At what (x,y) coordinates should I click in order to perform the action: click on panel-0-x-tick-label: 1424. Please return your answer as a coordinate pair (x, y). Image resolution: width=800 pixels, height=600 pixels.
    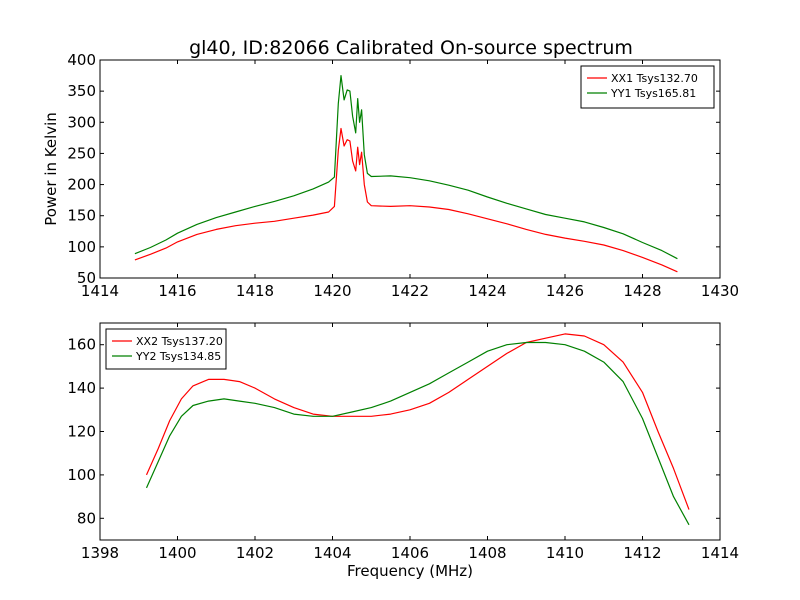
    Looking at the image, I should click on (487, 291).